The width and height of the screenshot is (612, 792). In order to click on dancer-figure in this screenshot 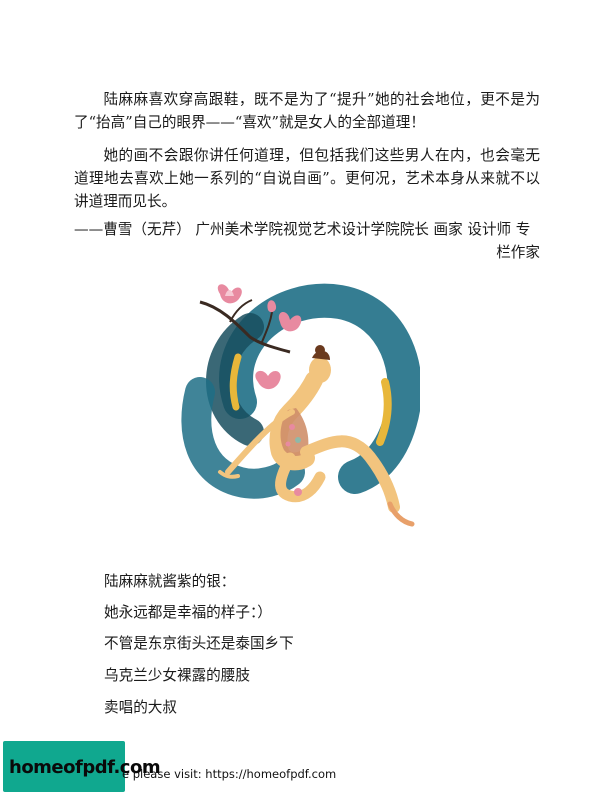, I will do `click(316, 436)`.